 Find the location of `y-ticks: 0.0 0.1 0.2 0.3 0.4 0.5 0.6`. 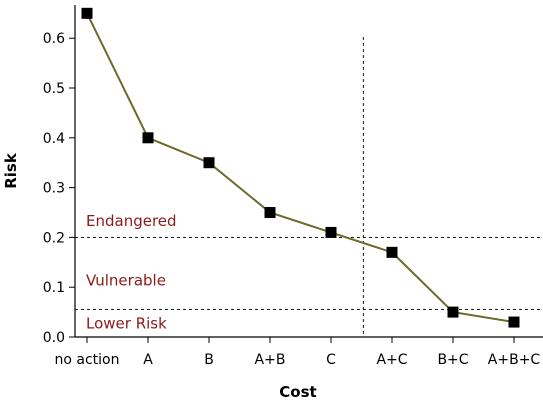

y-ticks: 0.0 0.1 0.2 0.3 0.4 0.5 0.6 is located at coordinates (59, 188).